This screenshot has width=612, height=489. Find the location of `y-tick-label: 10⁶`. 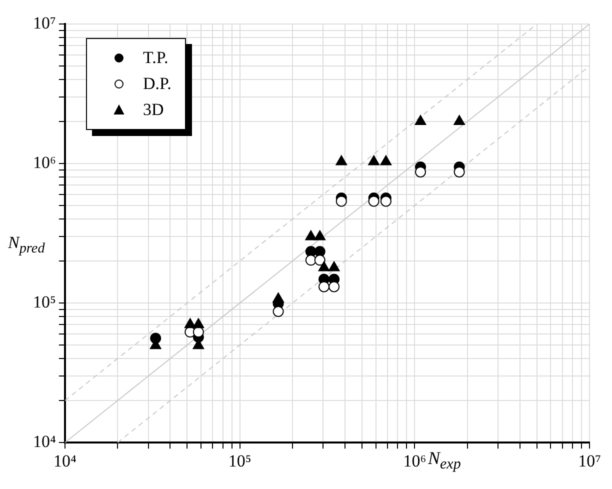

y-tick-label: 10⁶ is located at coordinates (44, 162).